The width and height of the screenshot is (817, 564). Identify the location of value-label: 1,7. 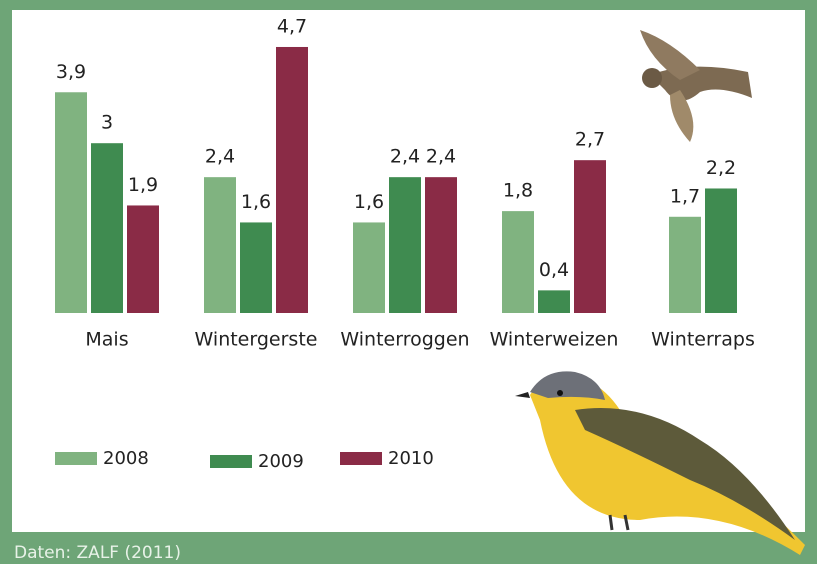
(685, 196).